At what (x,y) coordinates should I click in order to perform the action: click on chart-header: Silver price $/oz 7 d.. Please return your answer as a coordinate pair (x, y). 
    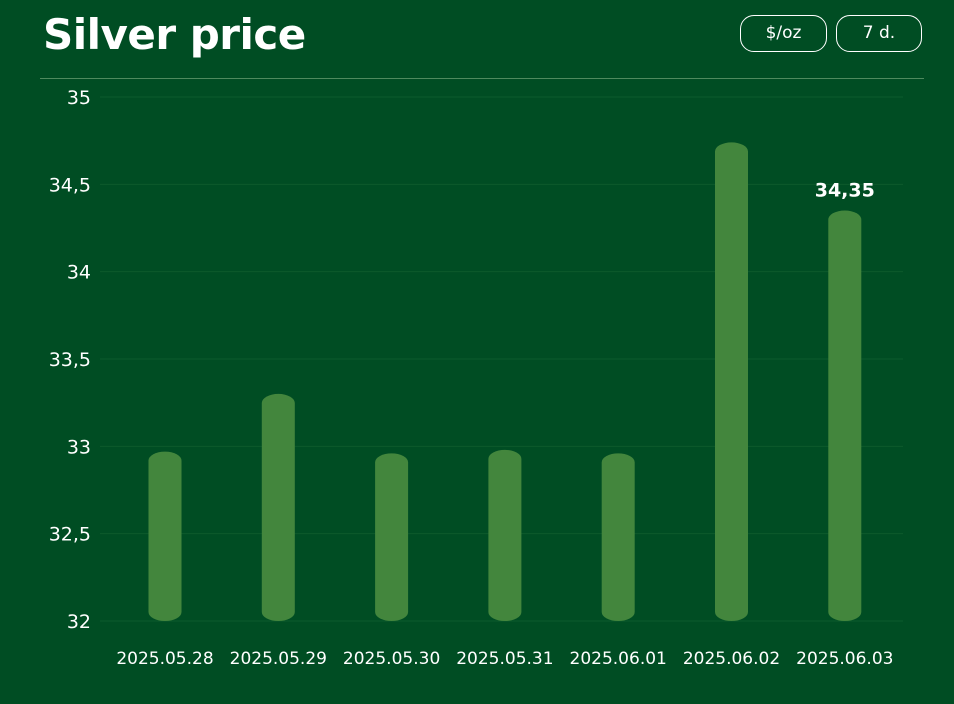
    Looking at the image, I should click on (477, 39).